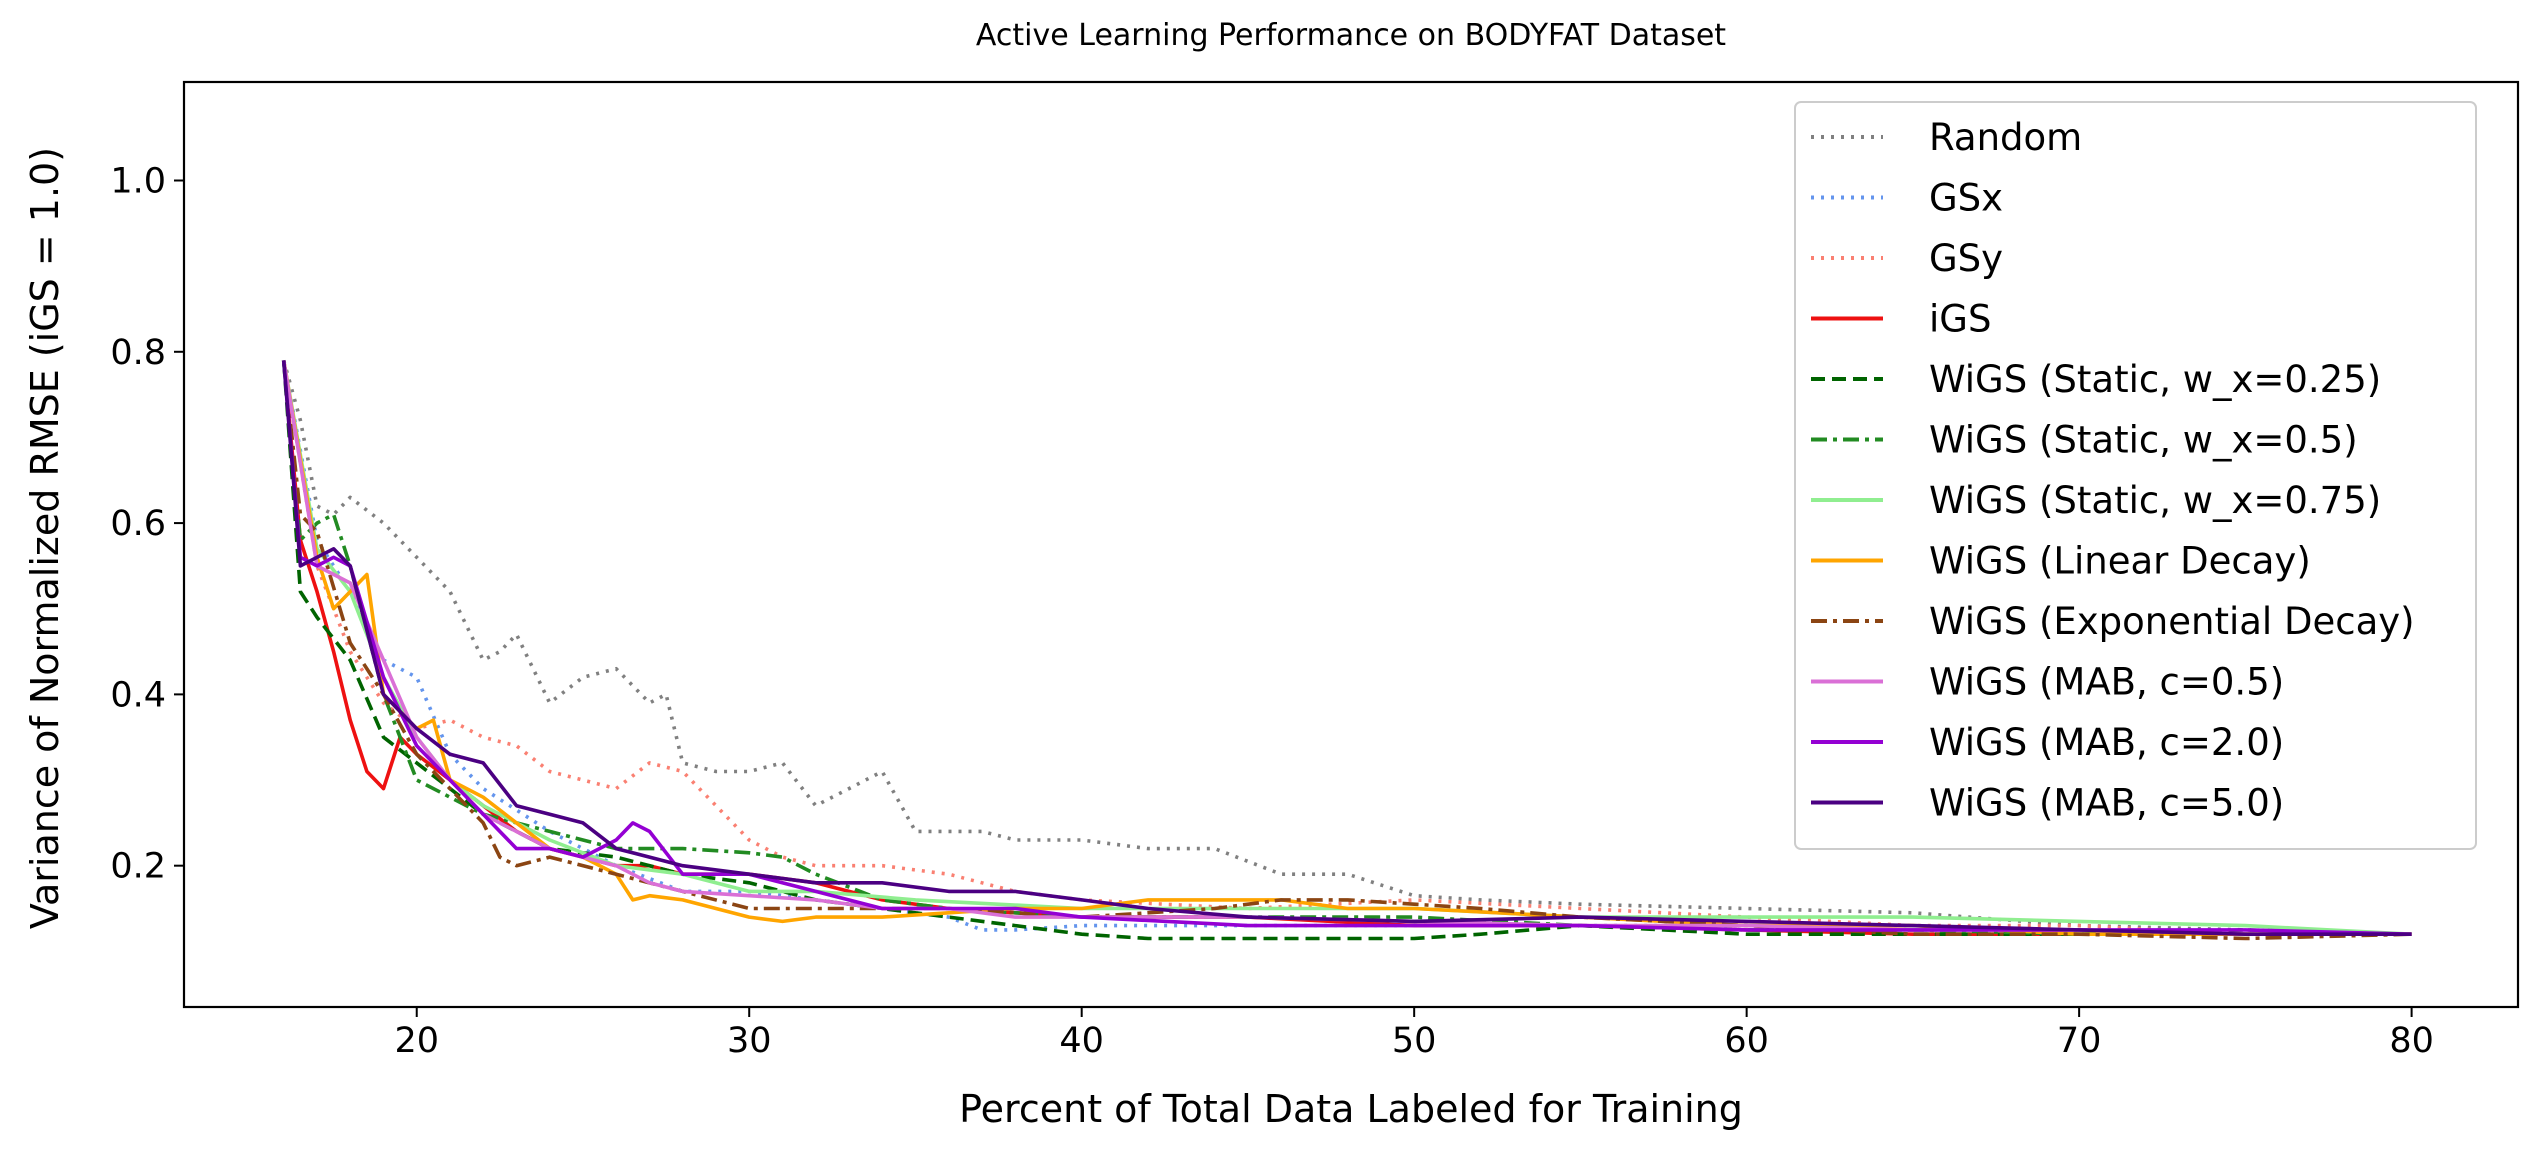 Image resolution: width=2537 pixels, height=1166 pixels. I want to click on x-tick-label: 20, so click(416, 1041).